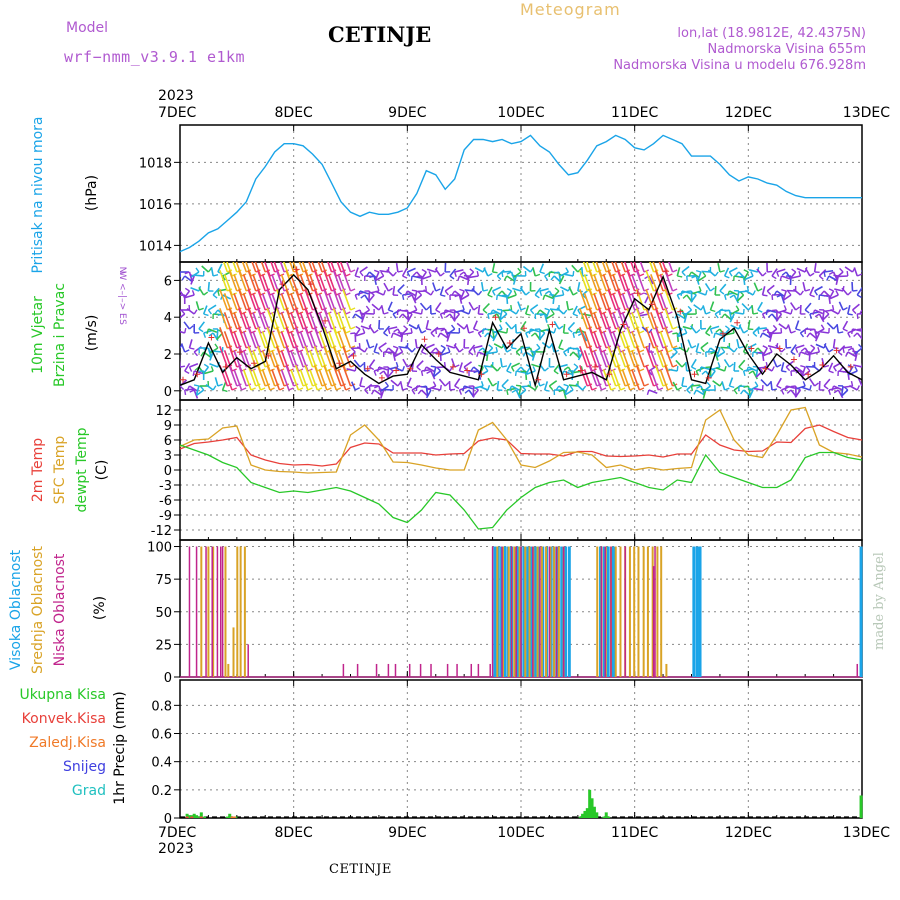 This screenshot has width=900, height=900. What do you see at coordinates (159, 548) in the screenshot?
I see `y-tick-label: 100` at bounding box center [159, 548].